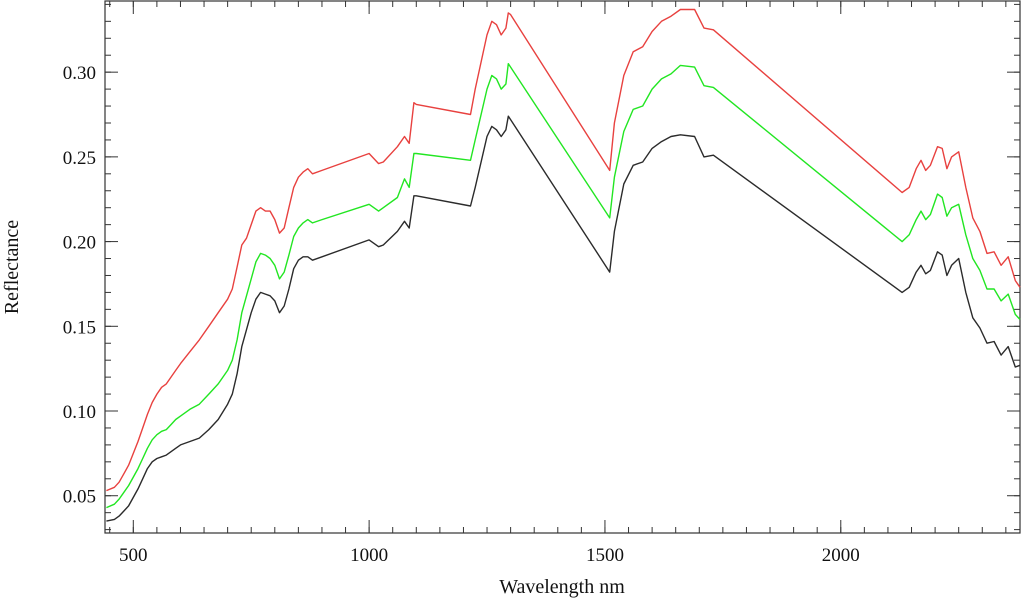 The image size is (1024, 603). Describe the element at coordinates (841, 555) in the screenshot. I see `x-tick-label: 2000` at that location.